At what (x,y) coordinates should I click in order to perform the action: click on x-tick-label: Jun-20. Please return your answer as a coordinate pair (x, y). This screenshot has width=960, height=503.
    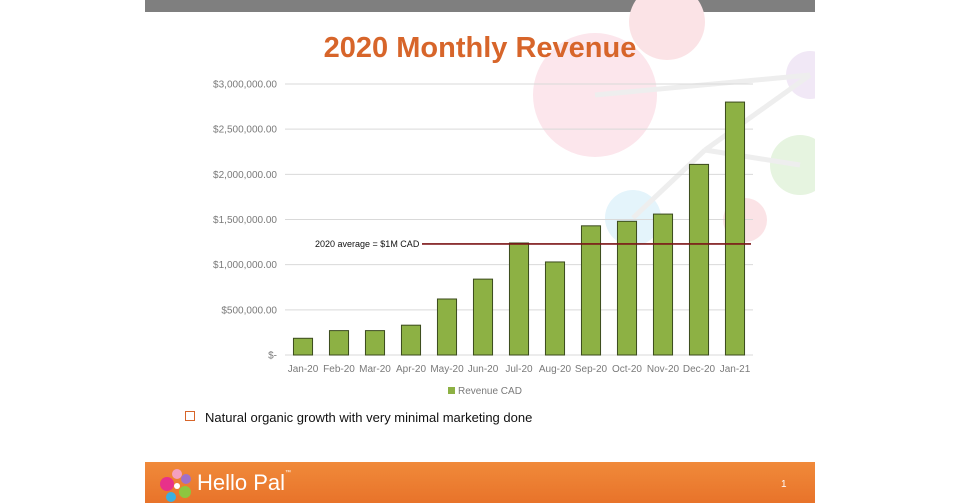
    Looking at the image, I should click on (483, 369).